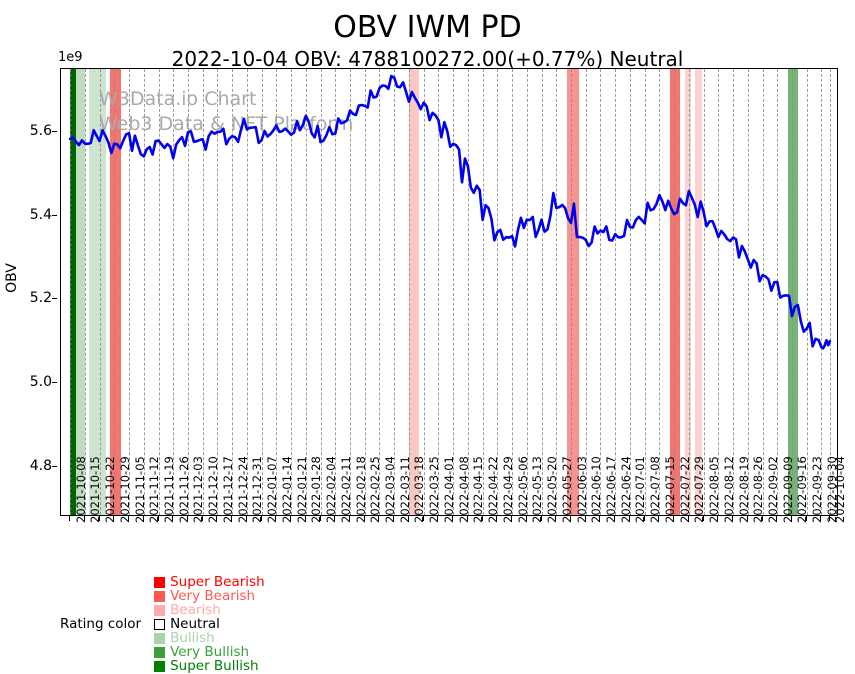  Describe the element at coordinates (714, 489) in the screenshot. I see `x-tick-label: 2022-08-05` at that location.